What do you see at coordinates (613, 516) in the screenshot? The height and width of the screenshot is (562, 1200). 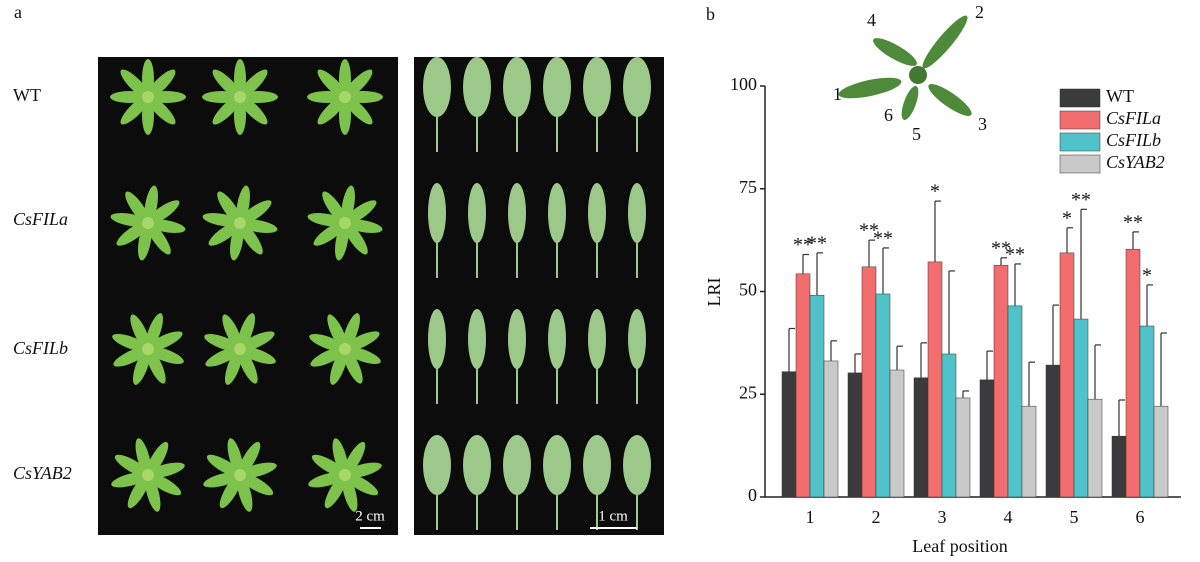 I see `scale-bar-label: 1 cm` at bounding box center [613, 516].